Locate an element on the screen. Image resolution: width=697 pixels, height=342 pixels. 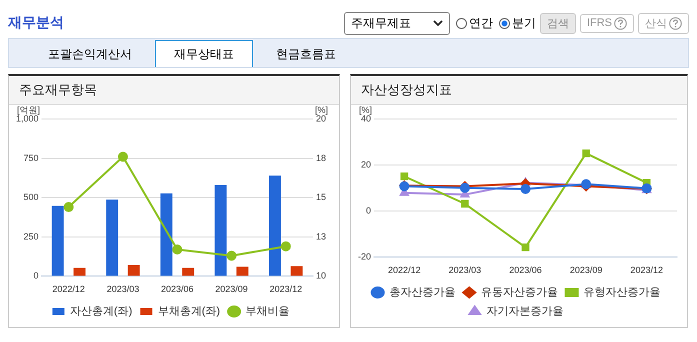
legend-label: 자기자본증가율 is located at coordinates (525, 312).